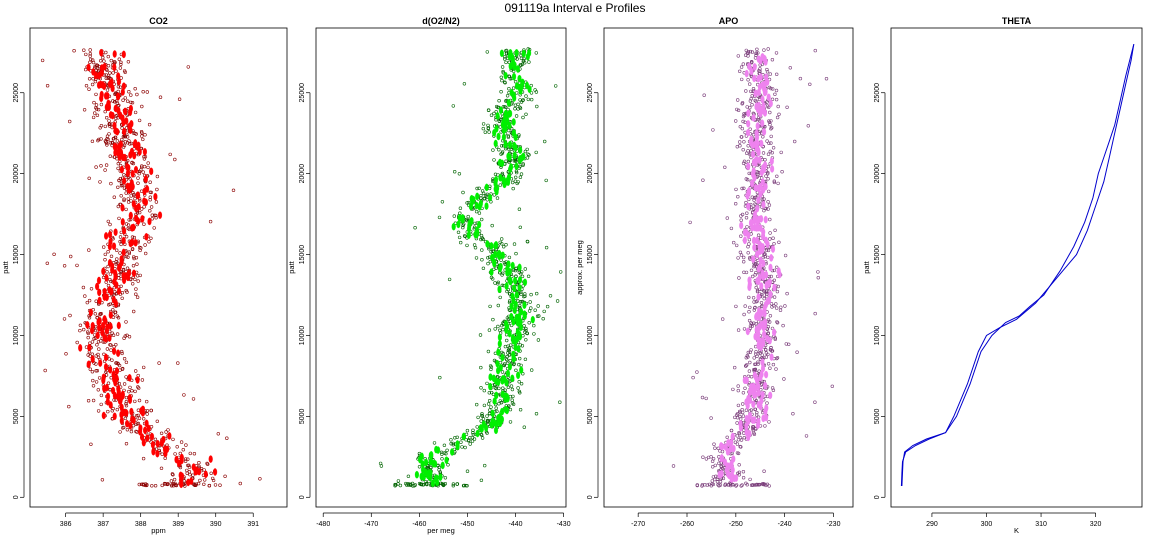 The width and height of the screenshot is (1150, 550). I want to click on y-axis-label: patt, so click(5, 266).